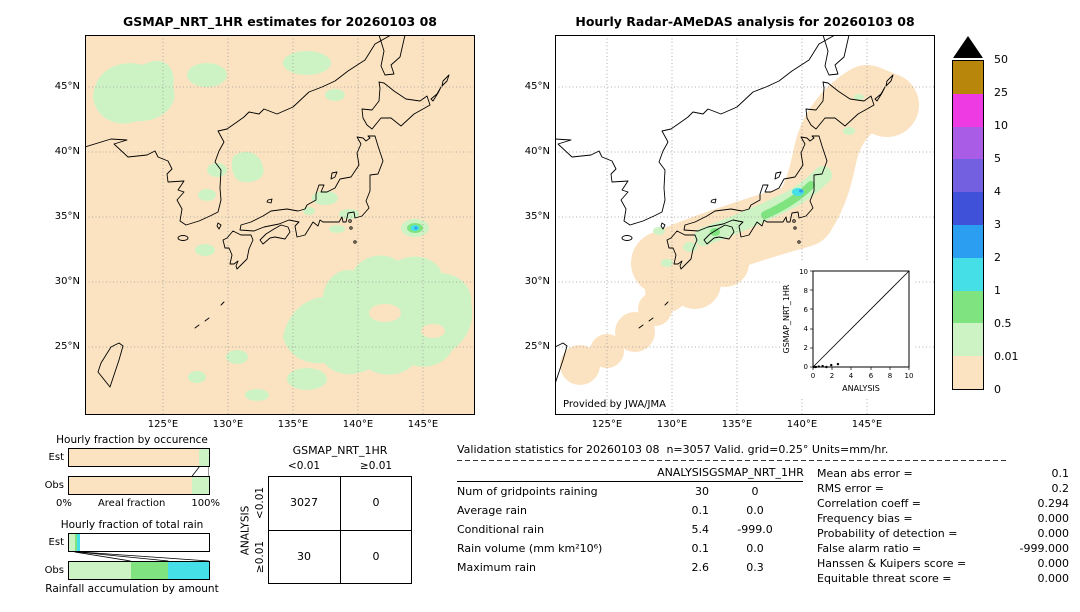  I want to click on colorbar-label: 5, so click(997, 158).